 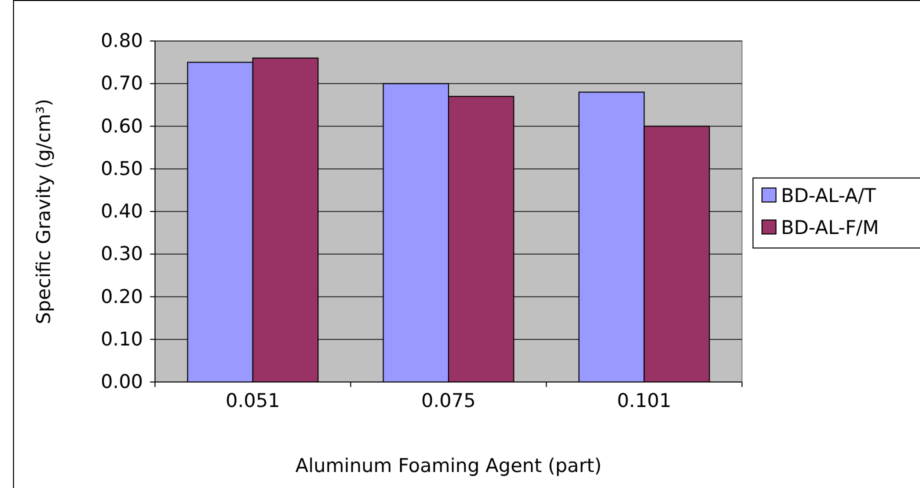 What do you see at coordinates (121, 211) in the screenshot?
I see `y-tick-label: 0.40` at bounding box center [121, 211].